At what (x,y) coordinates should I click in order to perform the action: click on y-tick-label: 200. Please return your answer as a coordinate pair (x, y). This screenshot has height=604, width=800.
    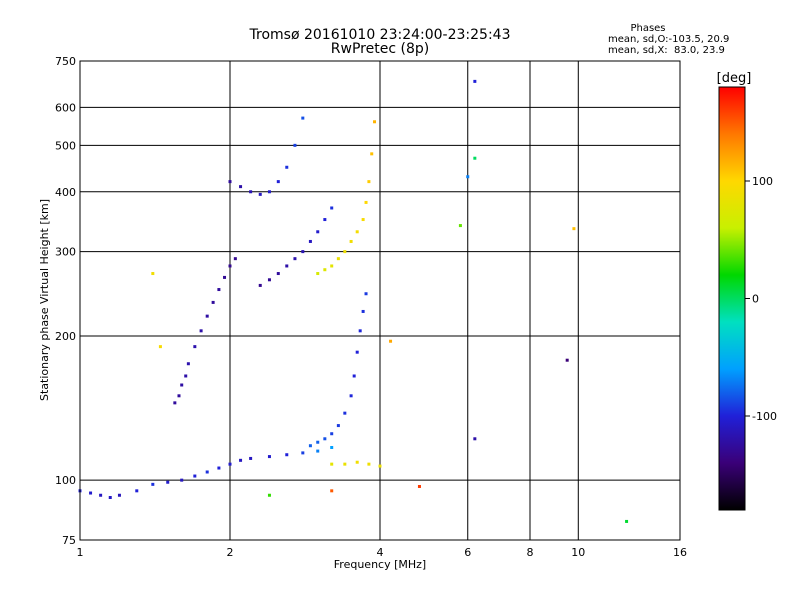
    Looking at the image, I should click on (65, 336).